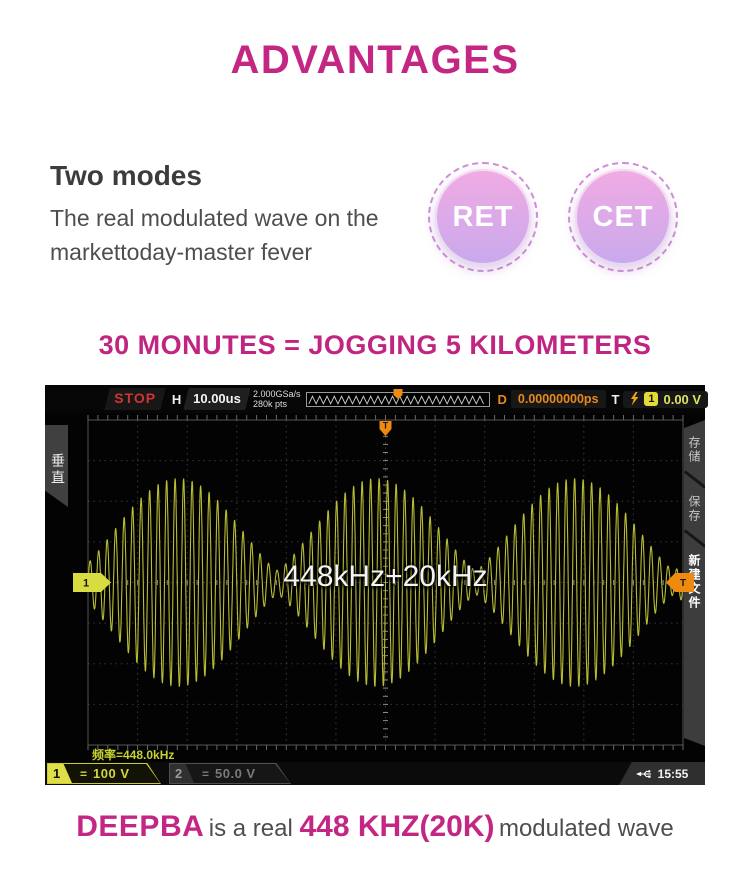  What do you see at coordinates (375, 345) in the screenshot?
I see `claim-heading: 30 MONUTES = JOGGING 5 KILOMETERS` at bounding box center [375, 345].